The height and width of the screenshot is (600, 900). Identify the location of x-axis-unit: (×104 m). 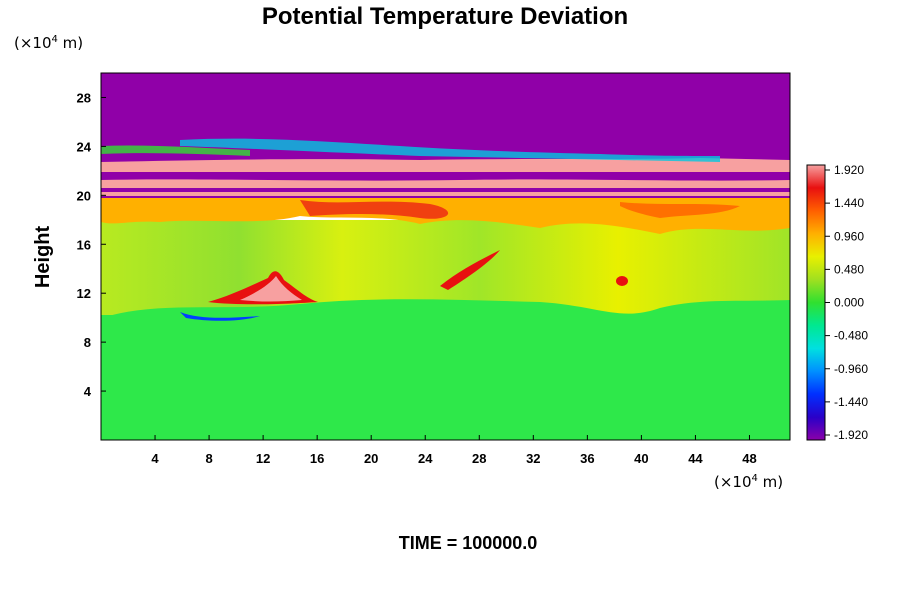
(748, 482).